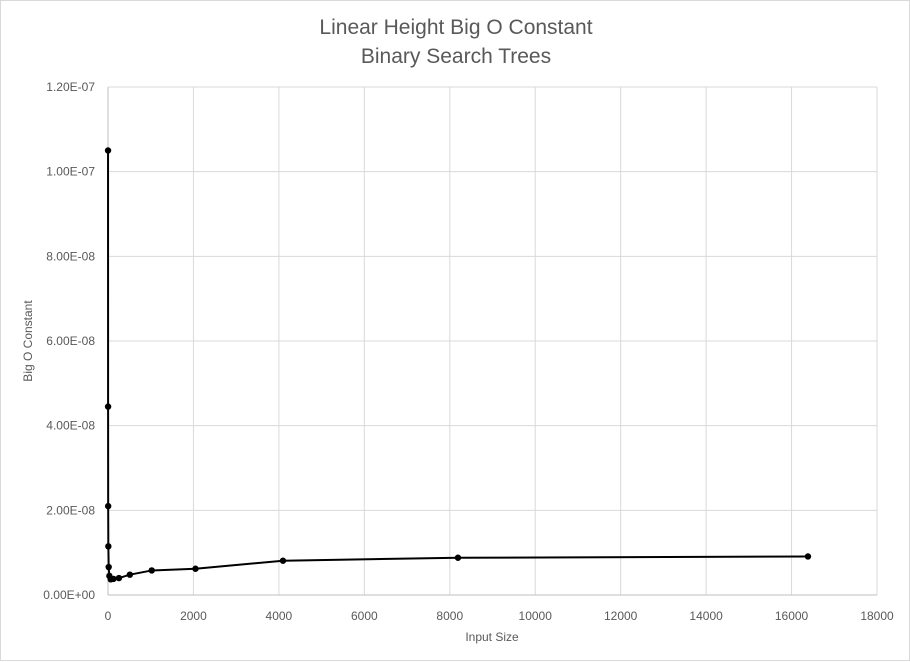 The width and height of the screenshot is (910, 662). Describe the element at coordinates (364, 616) in the screenshot. I see `x-tick-label: 6000` at that location.